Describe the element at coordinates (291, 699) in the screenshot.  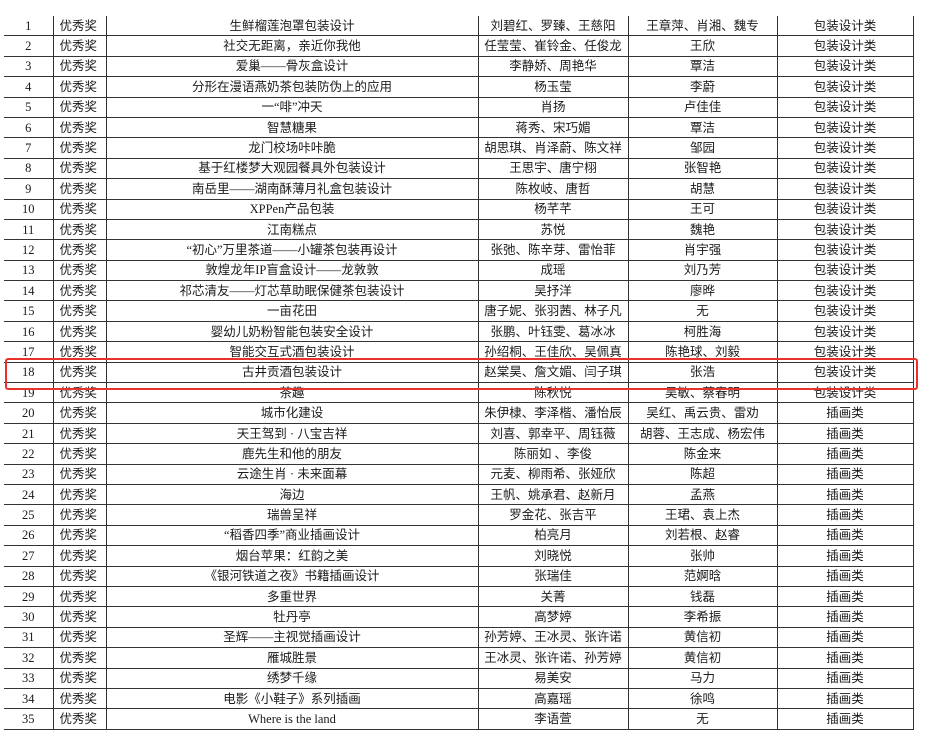
I see `title-cell: 电影《小鞋子》系列插画` at that location.